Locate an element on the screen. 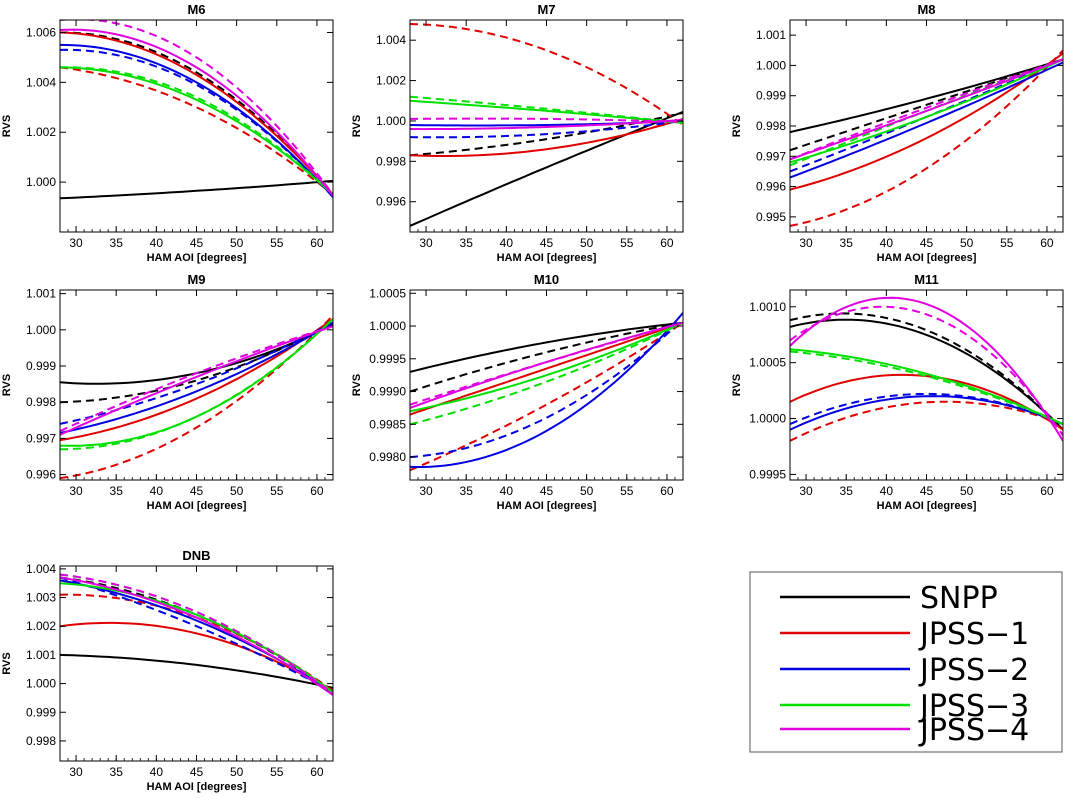  panel-title: M8 is located at coordinates (926, 9).